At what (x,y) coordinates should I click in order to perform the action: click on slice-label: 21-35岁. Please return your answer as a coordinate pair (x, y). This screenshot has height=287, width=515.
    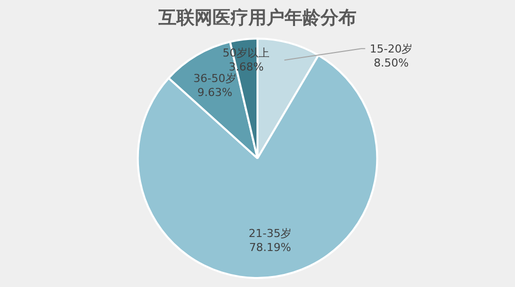
    Looking at the image, I should click on (270, 233).